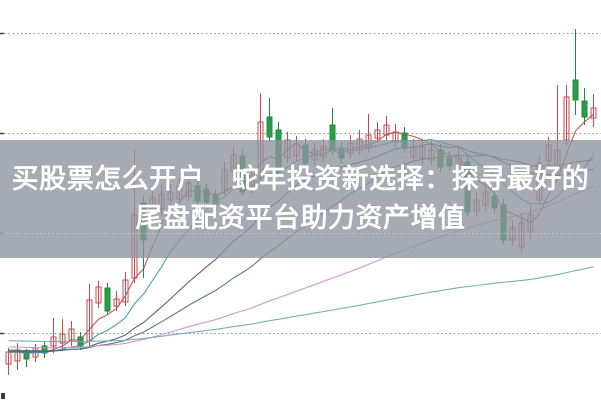 The height and width of the screenshot is (401, 601). Describe the element at coordinates (300, 233) in the screenshot. I see `gridline-through-band` at that location.